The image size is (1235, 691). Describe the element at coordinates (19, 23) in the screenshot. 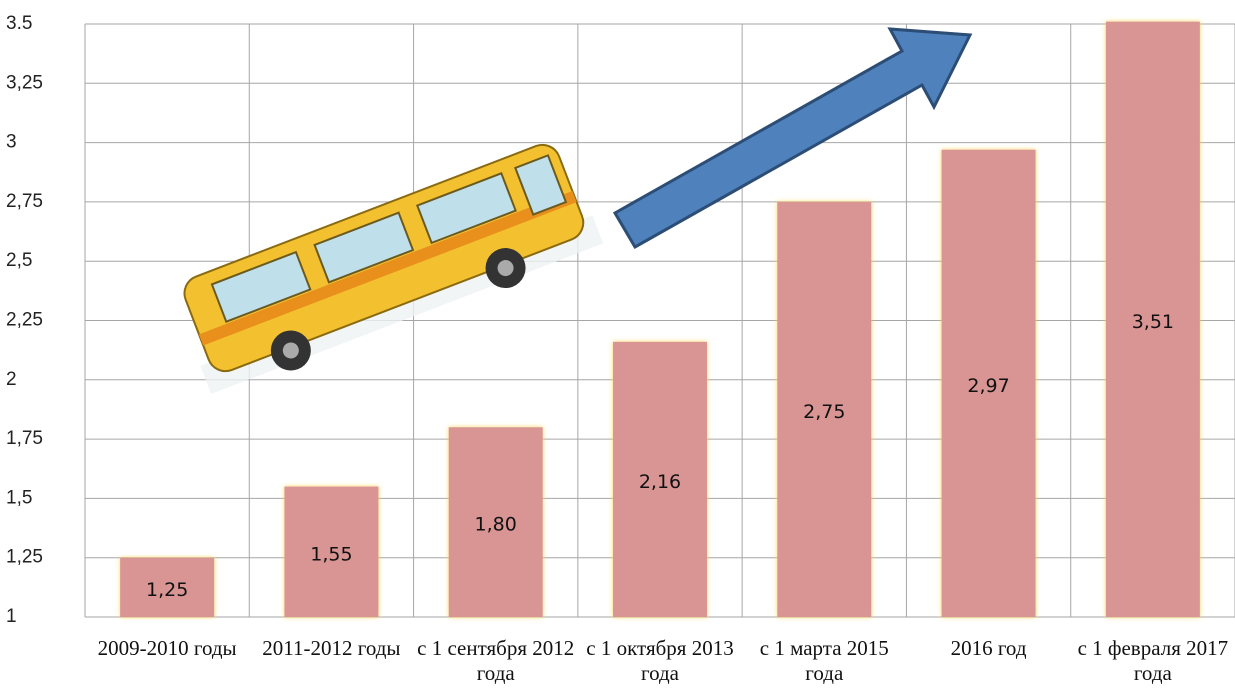

I see `y-tick-label: 3.5` at that location.